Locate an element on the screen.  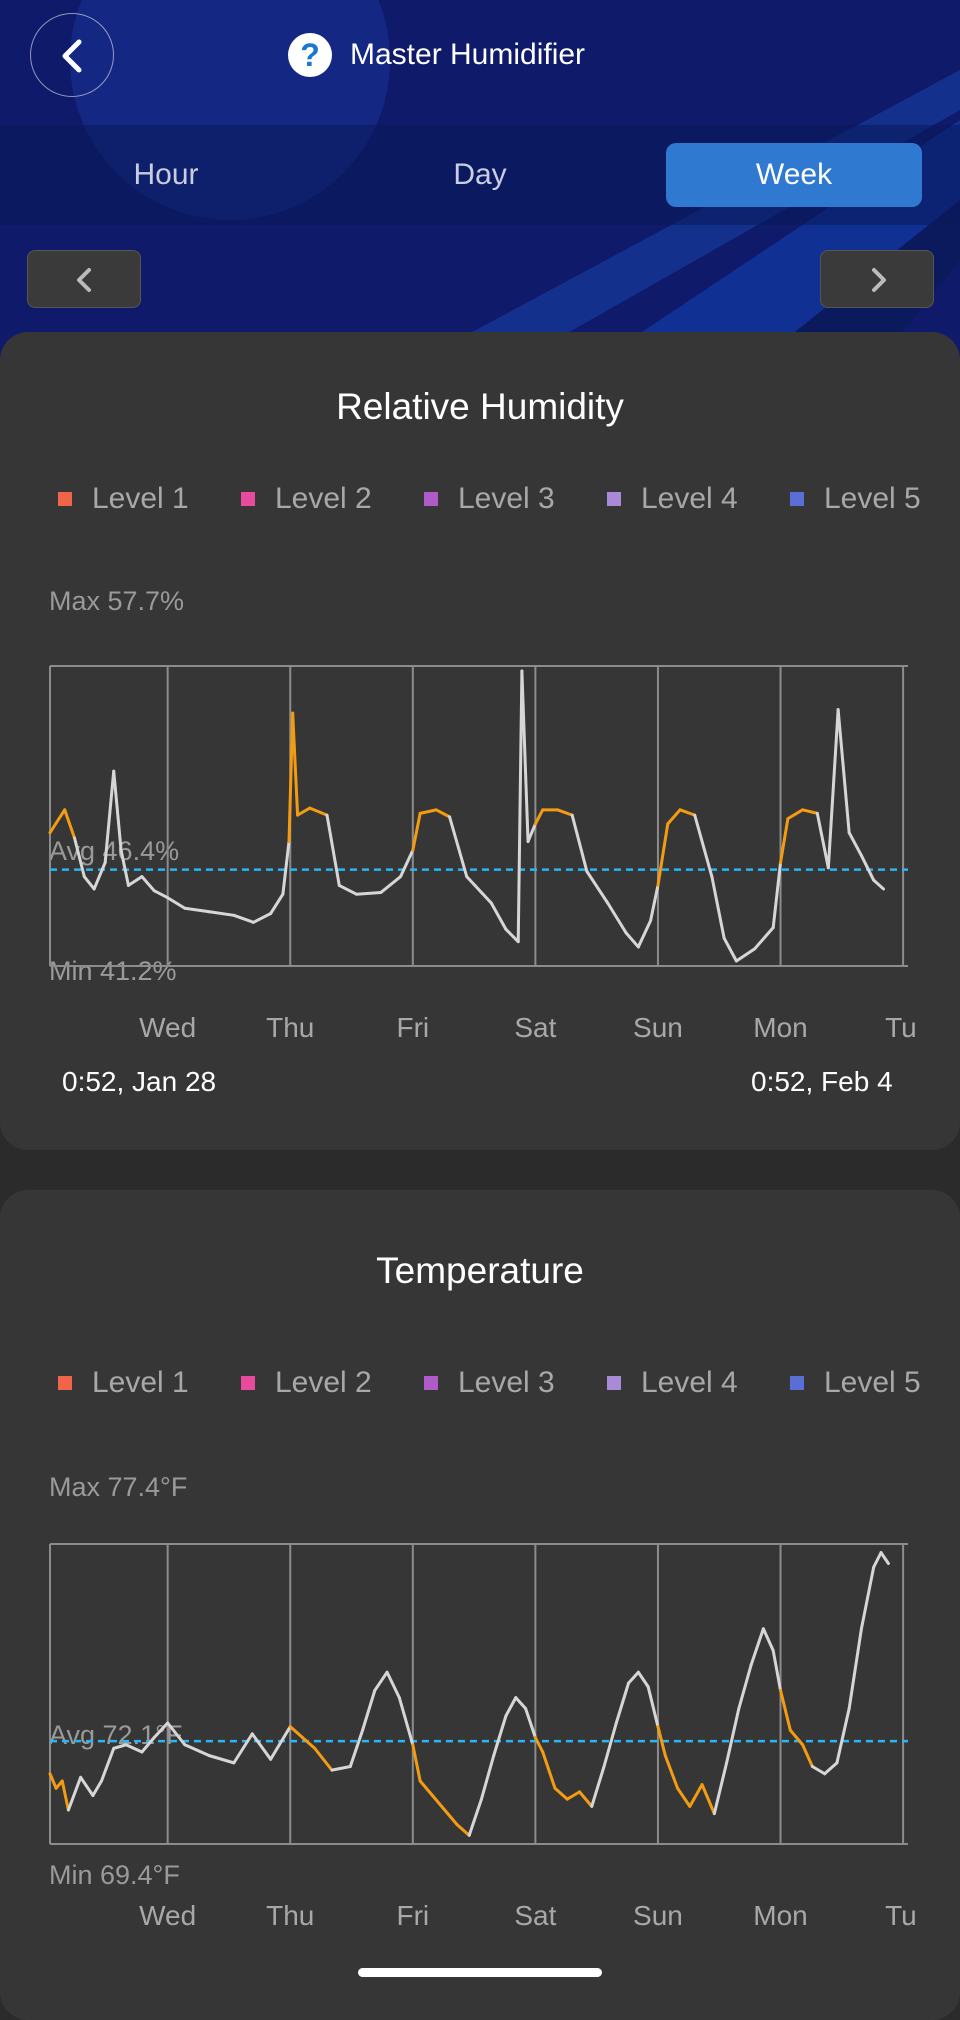
x-tick-label: Wed is located at coordinates (168, 1027).